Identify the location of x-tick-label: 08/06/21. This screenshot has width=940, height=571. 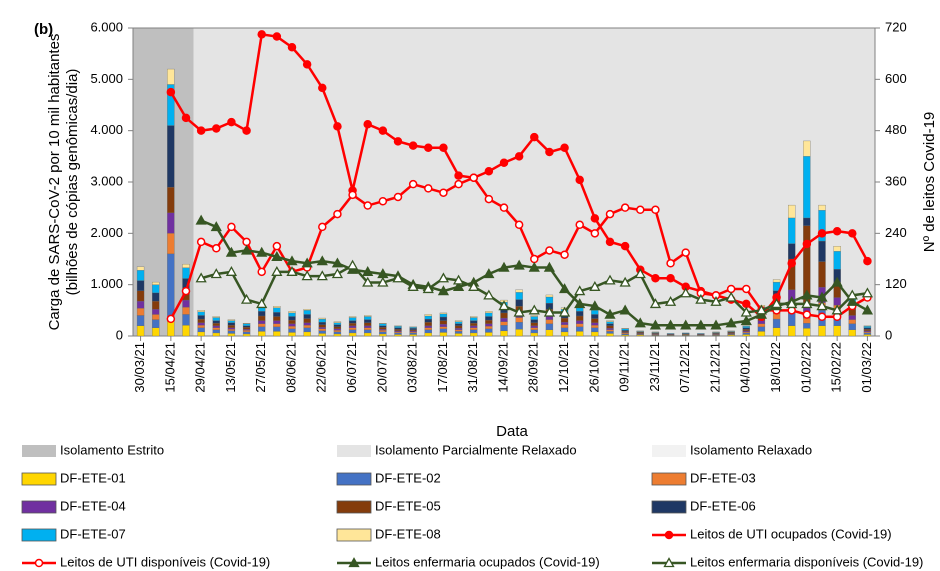
(290, 367).